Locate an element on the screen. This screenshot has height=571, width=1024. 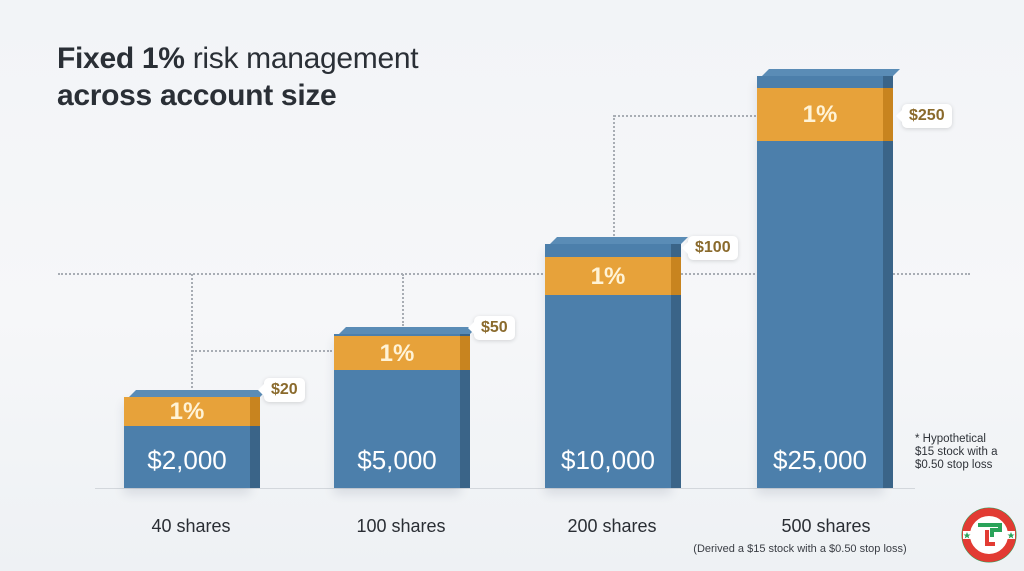
x-label-40-shares: 40 shares is located at coordinates (191, 526).